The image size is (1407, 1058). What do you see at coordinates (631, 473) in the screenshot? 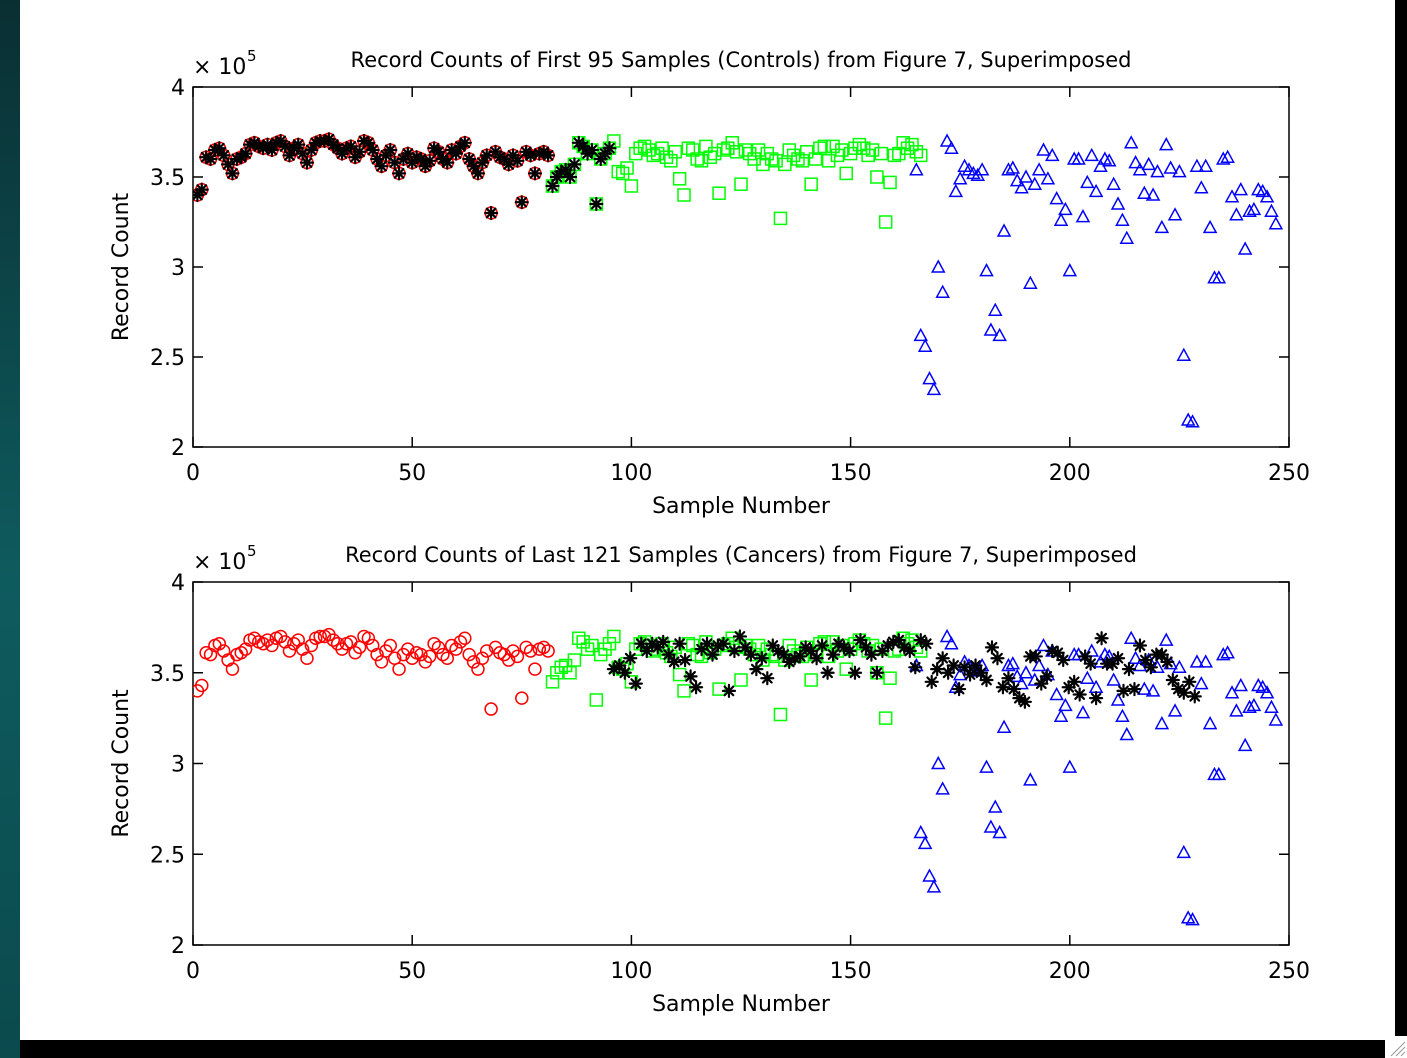
I see `x-tick-label: 100` at bounding box center [631, 473].